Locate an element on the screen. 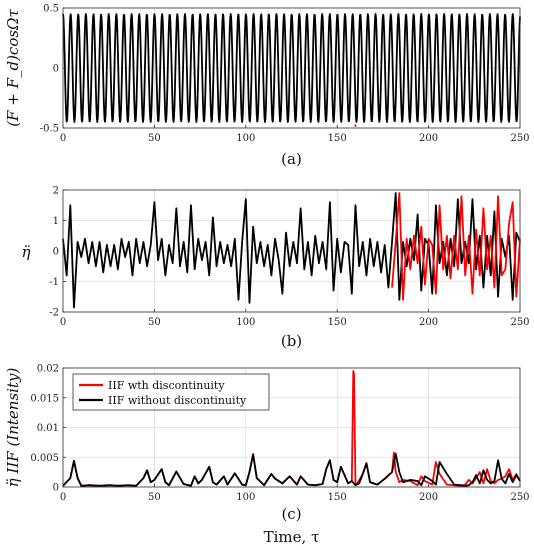 This screenshot has width=534, height=550. legend-label: IIF without discontinuity is located at coordinates (177, 400).